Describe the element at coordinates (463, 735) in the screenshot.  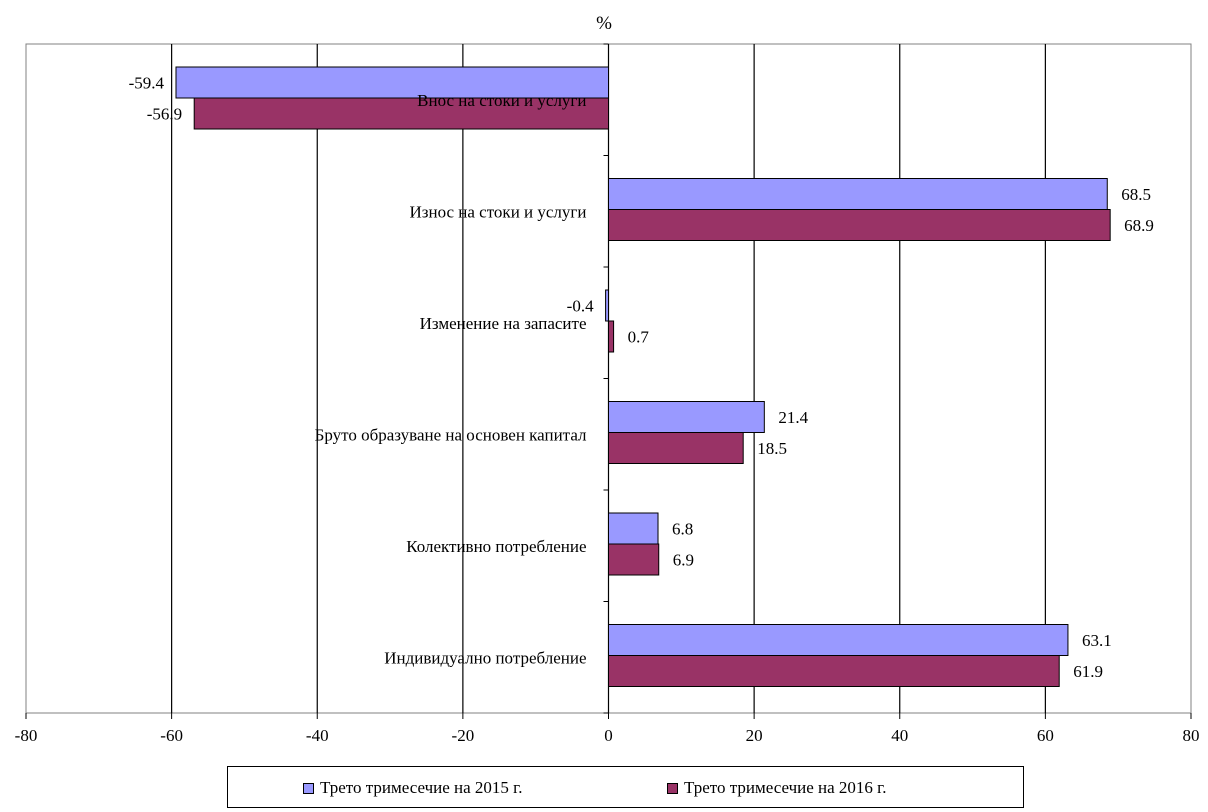
I see `x-tick-label: -20` at that location.